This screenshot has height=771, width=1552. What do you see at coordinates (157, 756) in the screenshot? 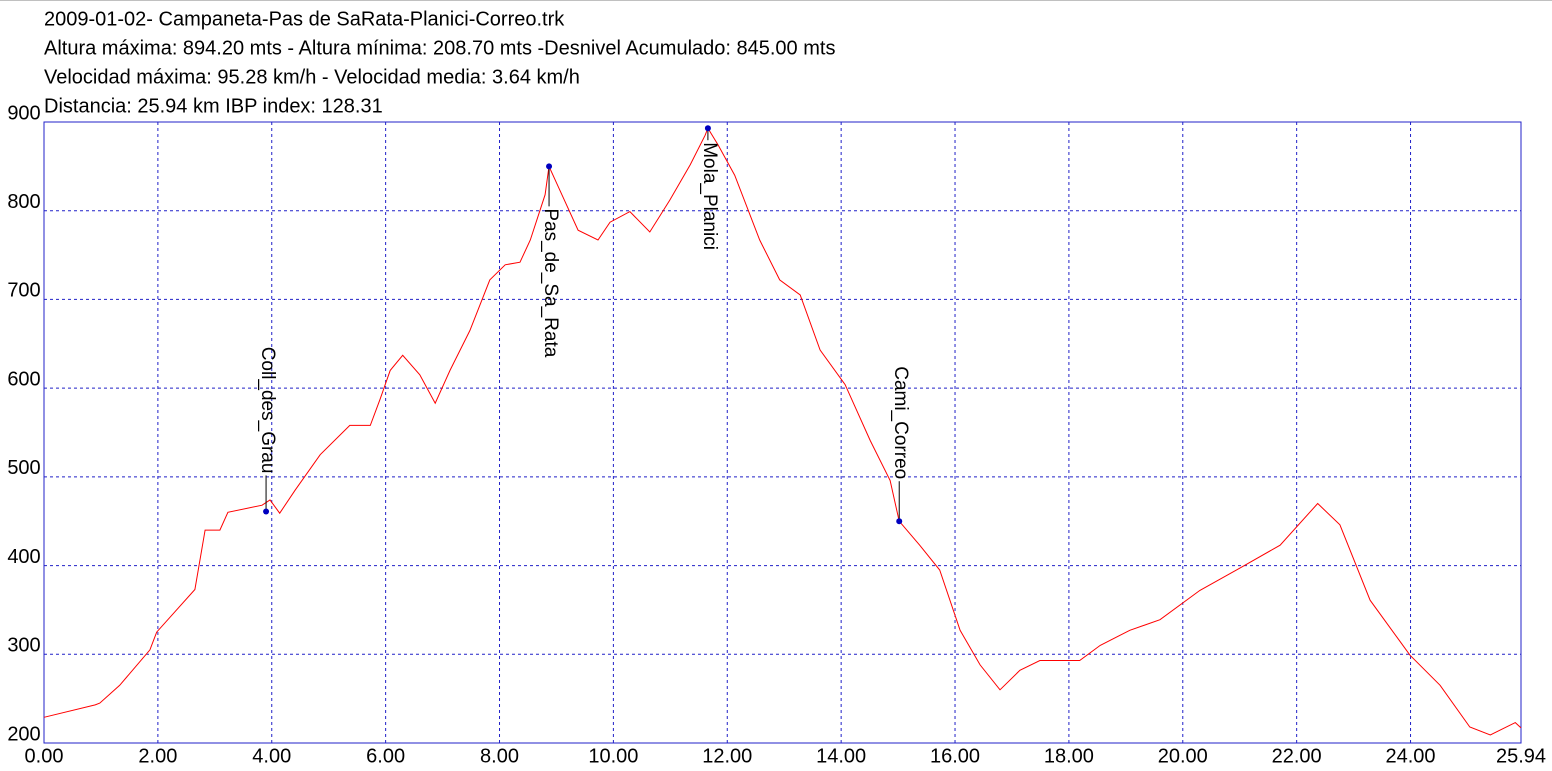
I see `x-tick-label: 2.00` at bounding box center [157, 756].